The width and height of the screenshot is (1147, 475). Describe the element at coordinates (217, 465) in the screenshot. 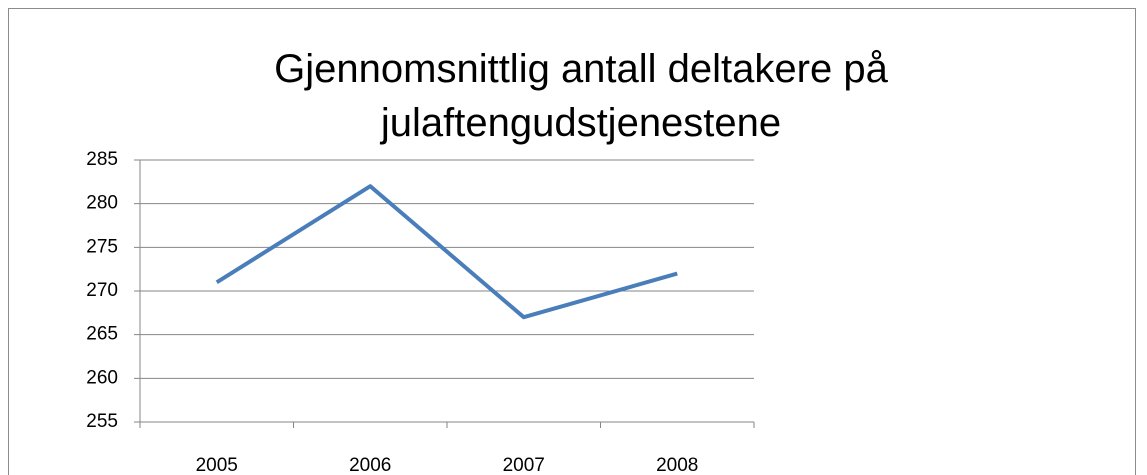

I see `x-tick-label: 2005` at that location.